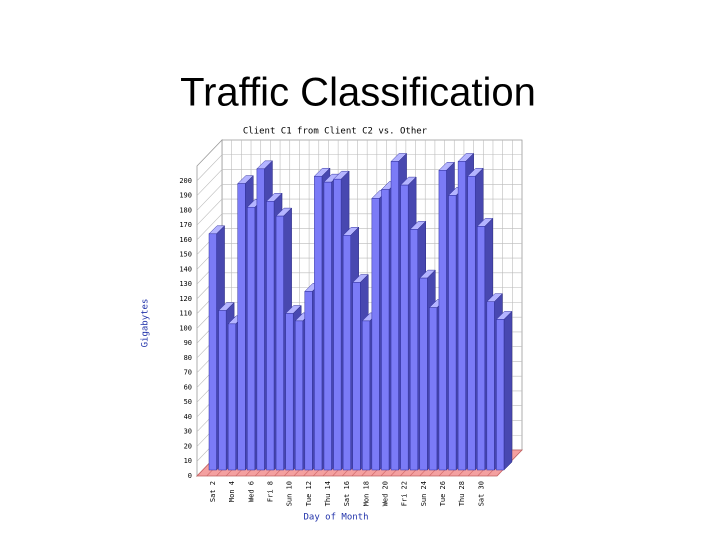  Describe the element at coordinates (508, 390) in the screenshot. I see `bar-side` at that location.